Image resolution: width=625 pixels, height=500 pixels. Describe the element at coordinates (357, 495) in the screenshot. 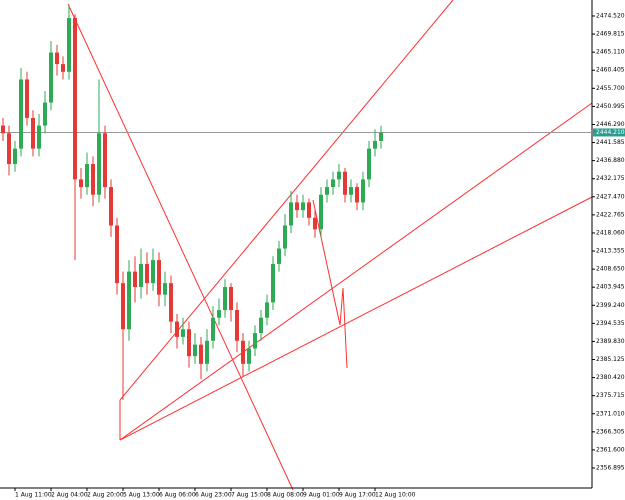

I see `x-tick-label: 9 Aug 17:00` at that location.